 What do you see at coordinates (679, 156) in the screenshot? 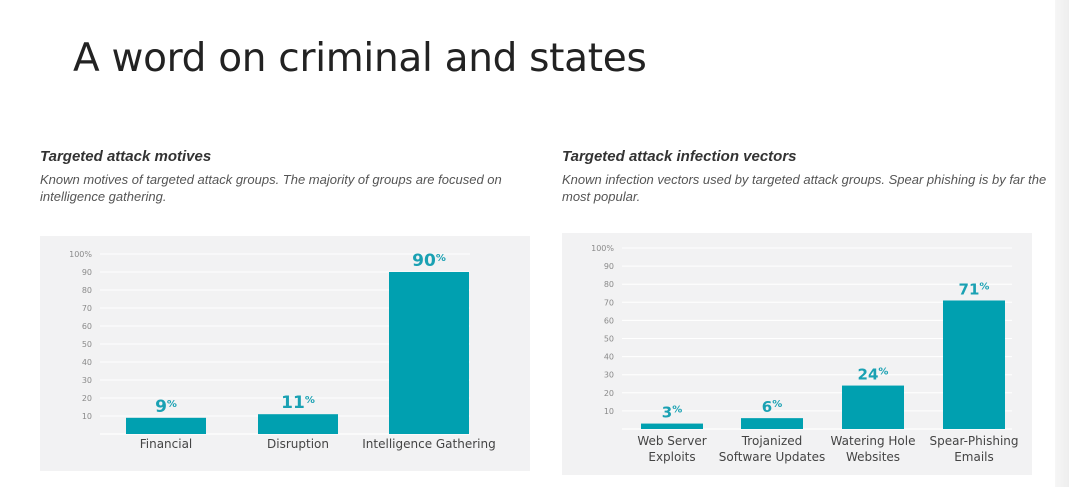
I see `vectors-chart-title: Targeted attack infection vectors` at bounding box center [679, 156].